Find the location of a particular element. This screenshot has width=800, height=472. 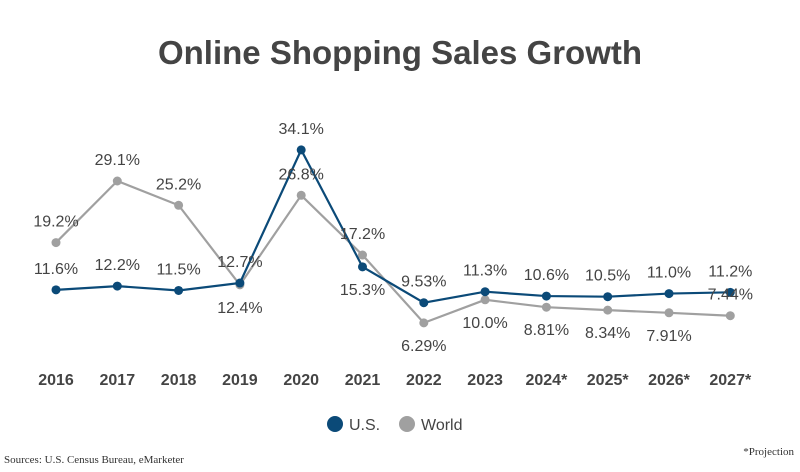

data-label: 11.2% is located at coordinates (730, 271).